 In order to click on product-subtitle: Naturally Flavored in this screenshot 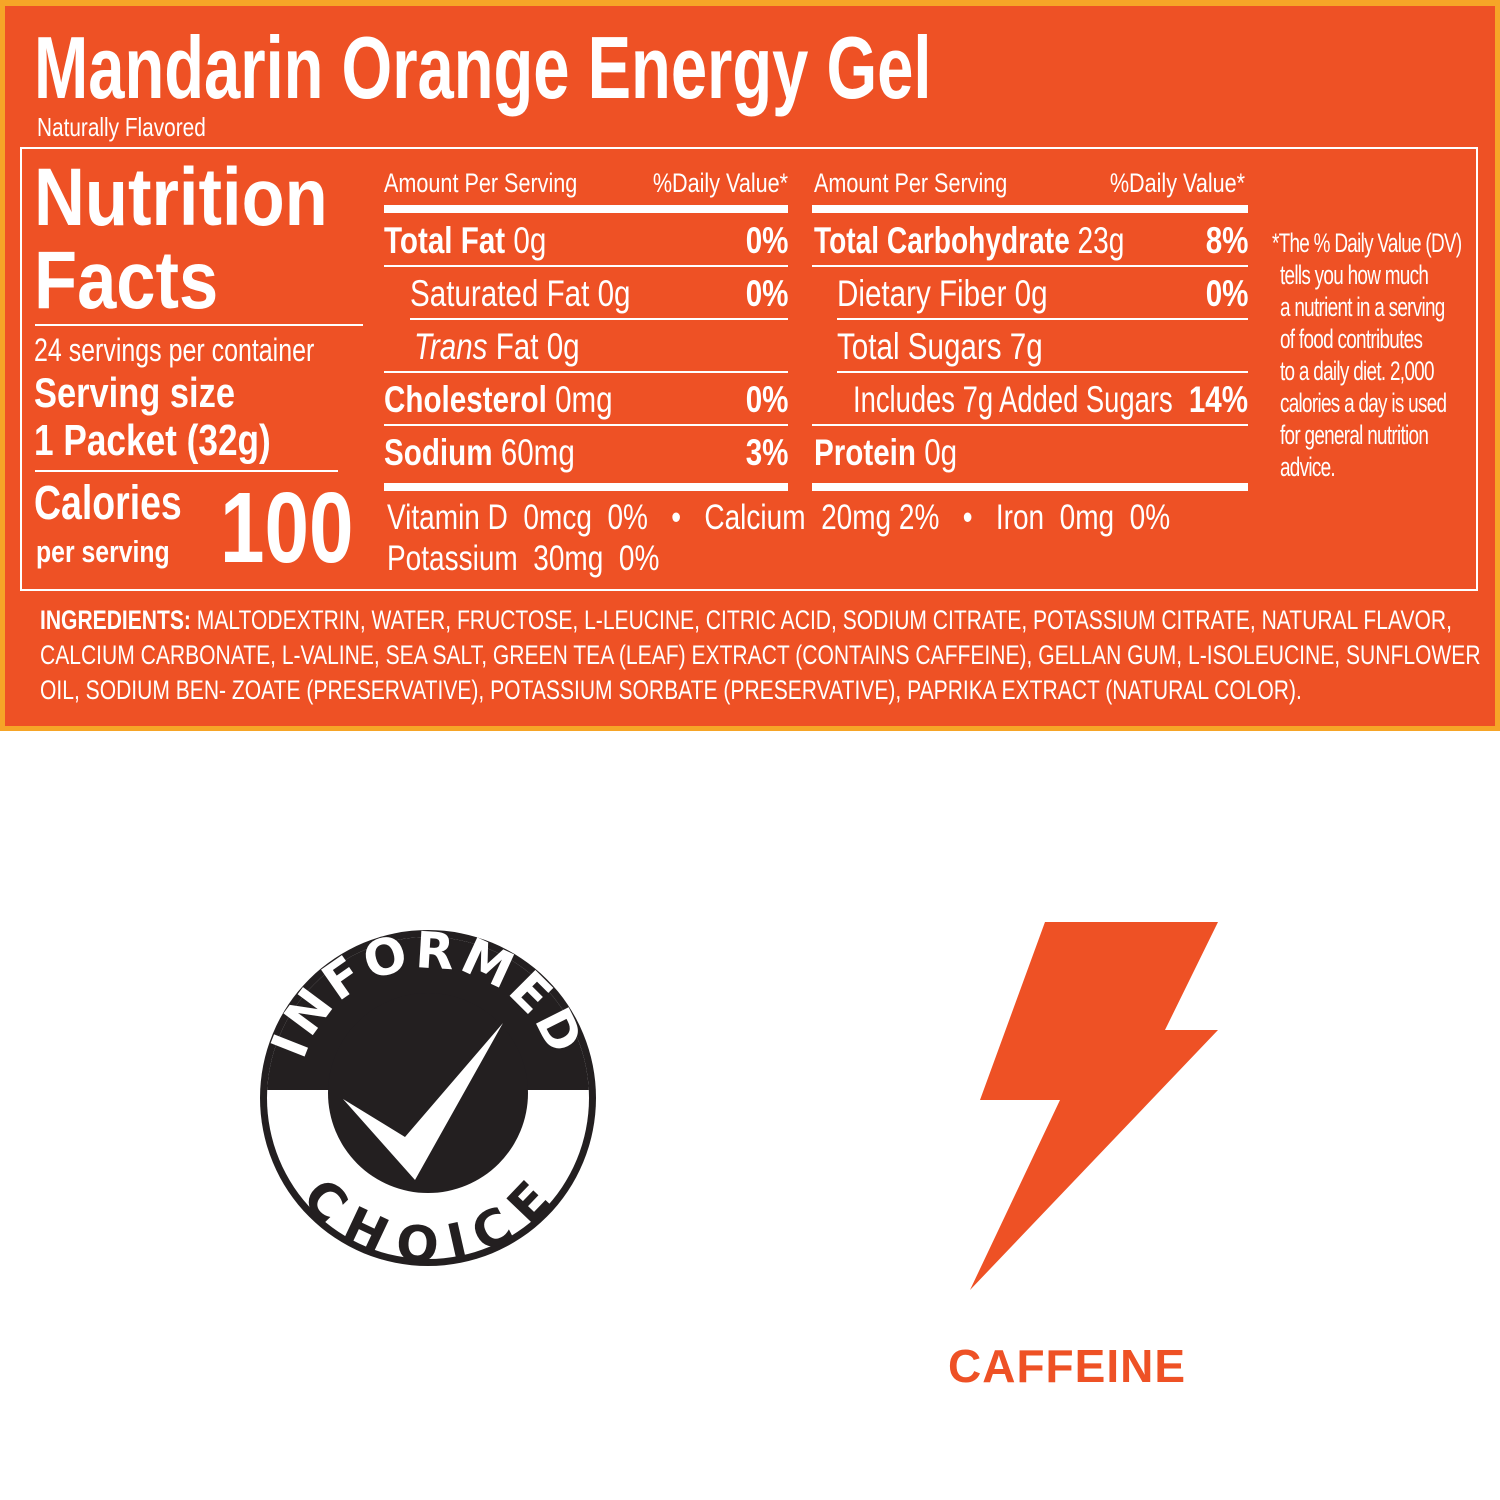, I will do `click(121, 127)`.